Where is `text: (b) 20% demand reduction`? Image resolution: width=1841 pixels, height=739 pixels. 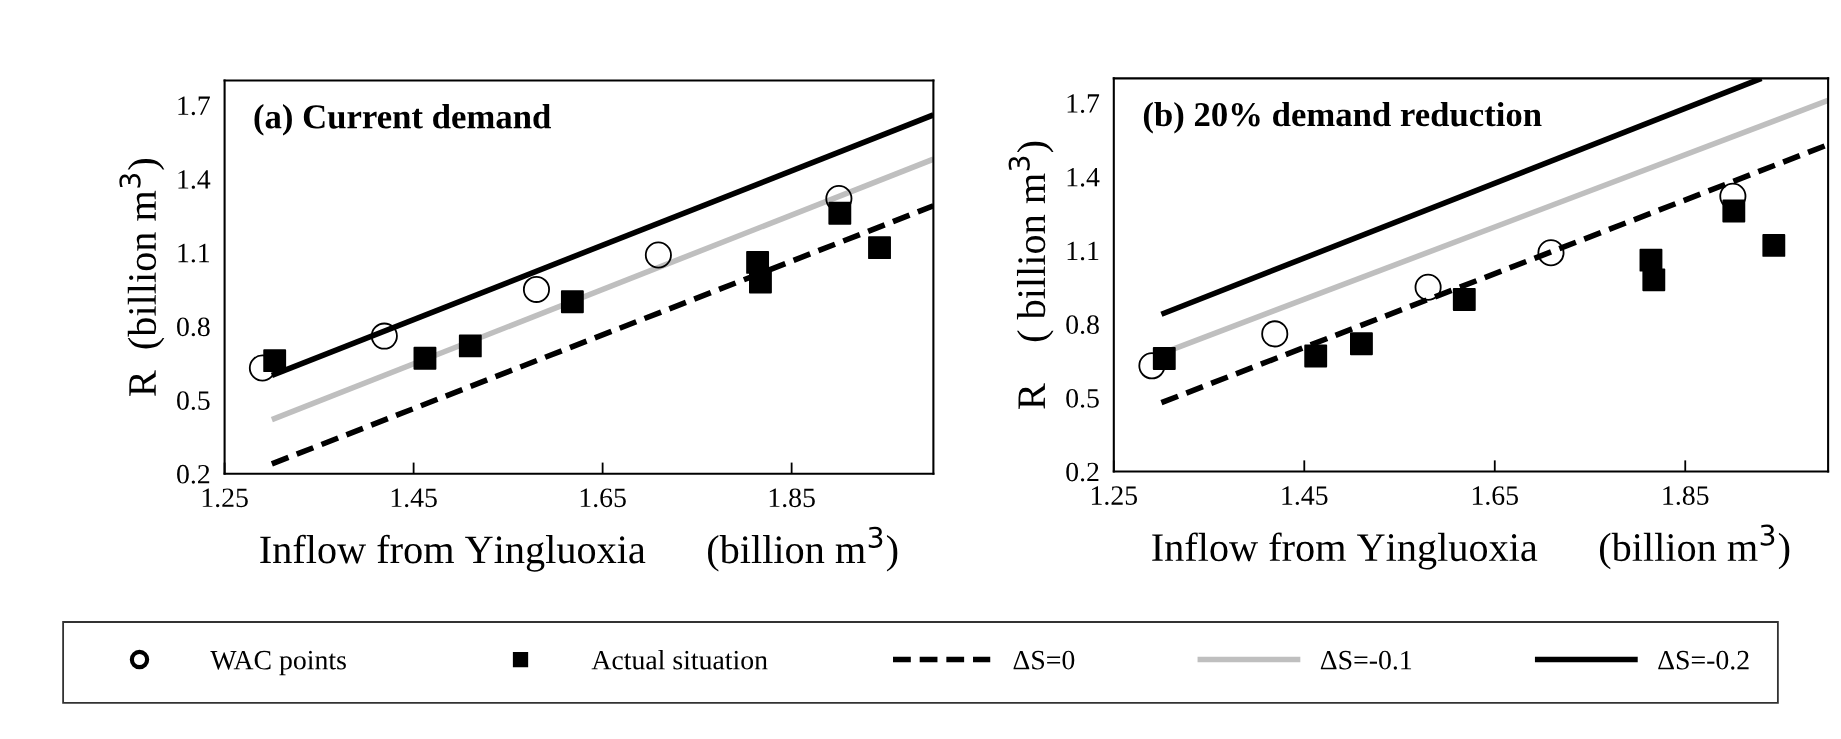
text: (b) 20% demand reduction is located at coordinates (1342, 117).